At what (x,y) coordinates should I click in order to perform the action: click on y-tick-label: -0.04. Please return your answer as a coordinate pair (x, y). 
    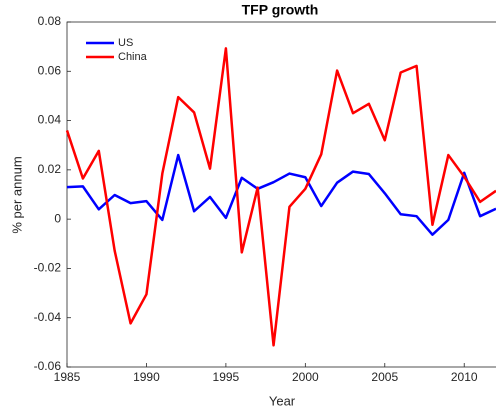
    Looking at the image, I should click on (48, 317).